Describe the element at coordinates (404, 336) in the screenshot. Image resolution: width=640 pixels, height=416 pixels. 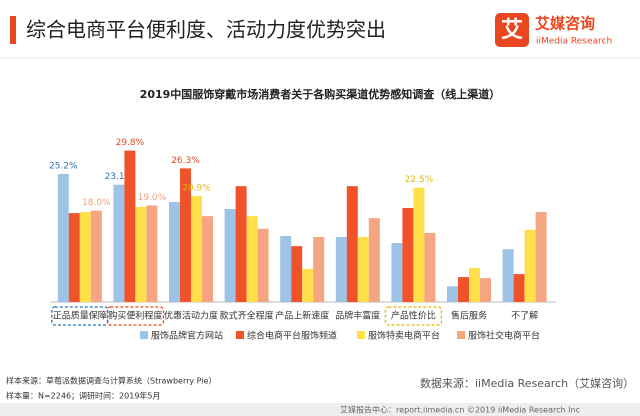
I see `legend-label: 服饰特卖电商平台` at that location.